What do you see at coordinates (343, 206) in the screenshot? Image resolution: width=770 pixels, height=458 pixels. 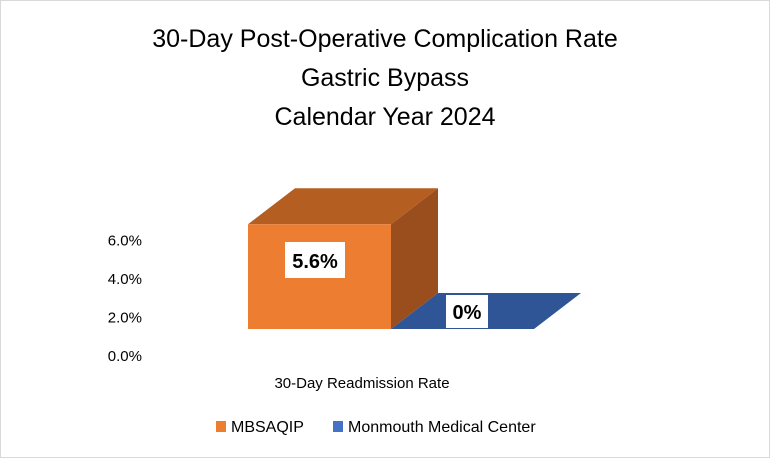 I see `bar-mbsaqip-top` at bounding box center [343, 206].